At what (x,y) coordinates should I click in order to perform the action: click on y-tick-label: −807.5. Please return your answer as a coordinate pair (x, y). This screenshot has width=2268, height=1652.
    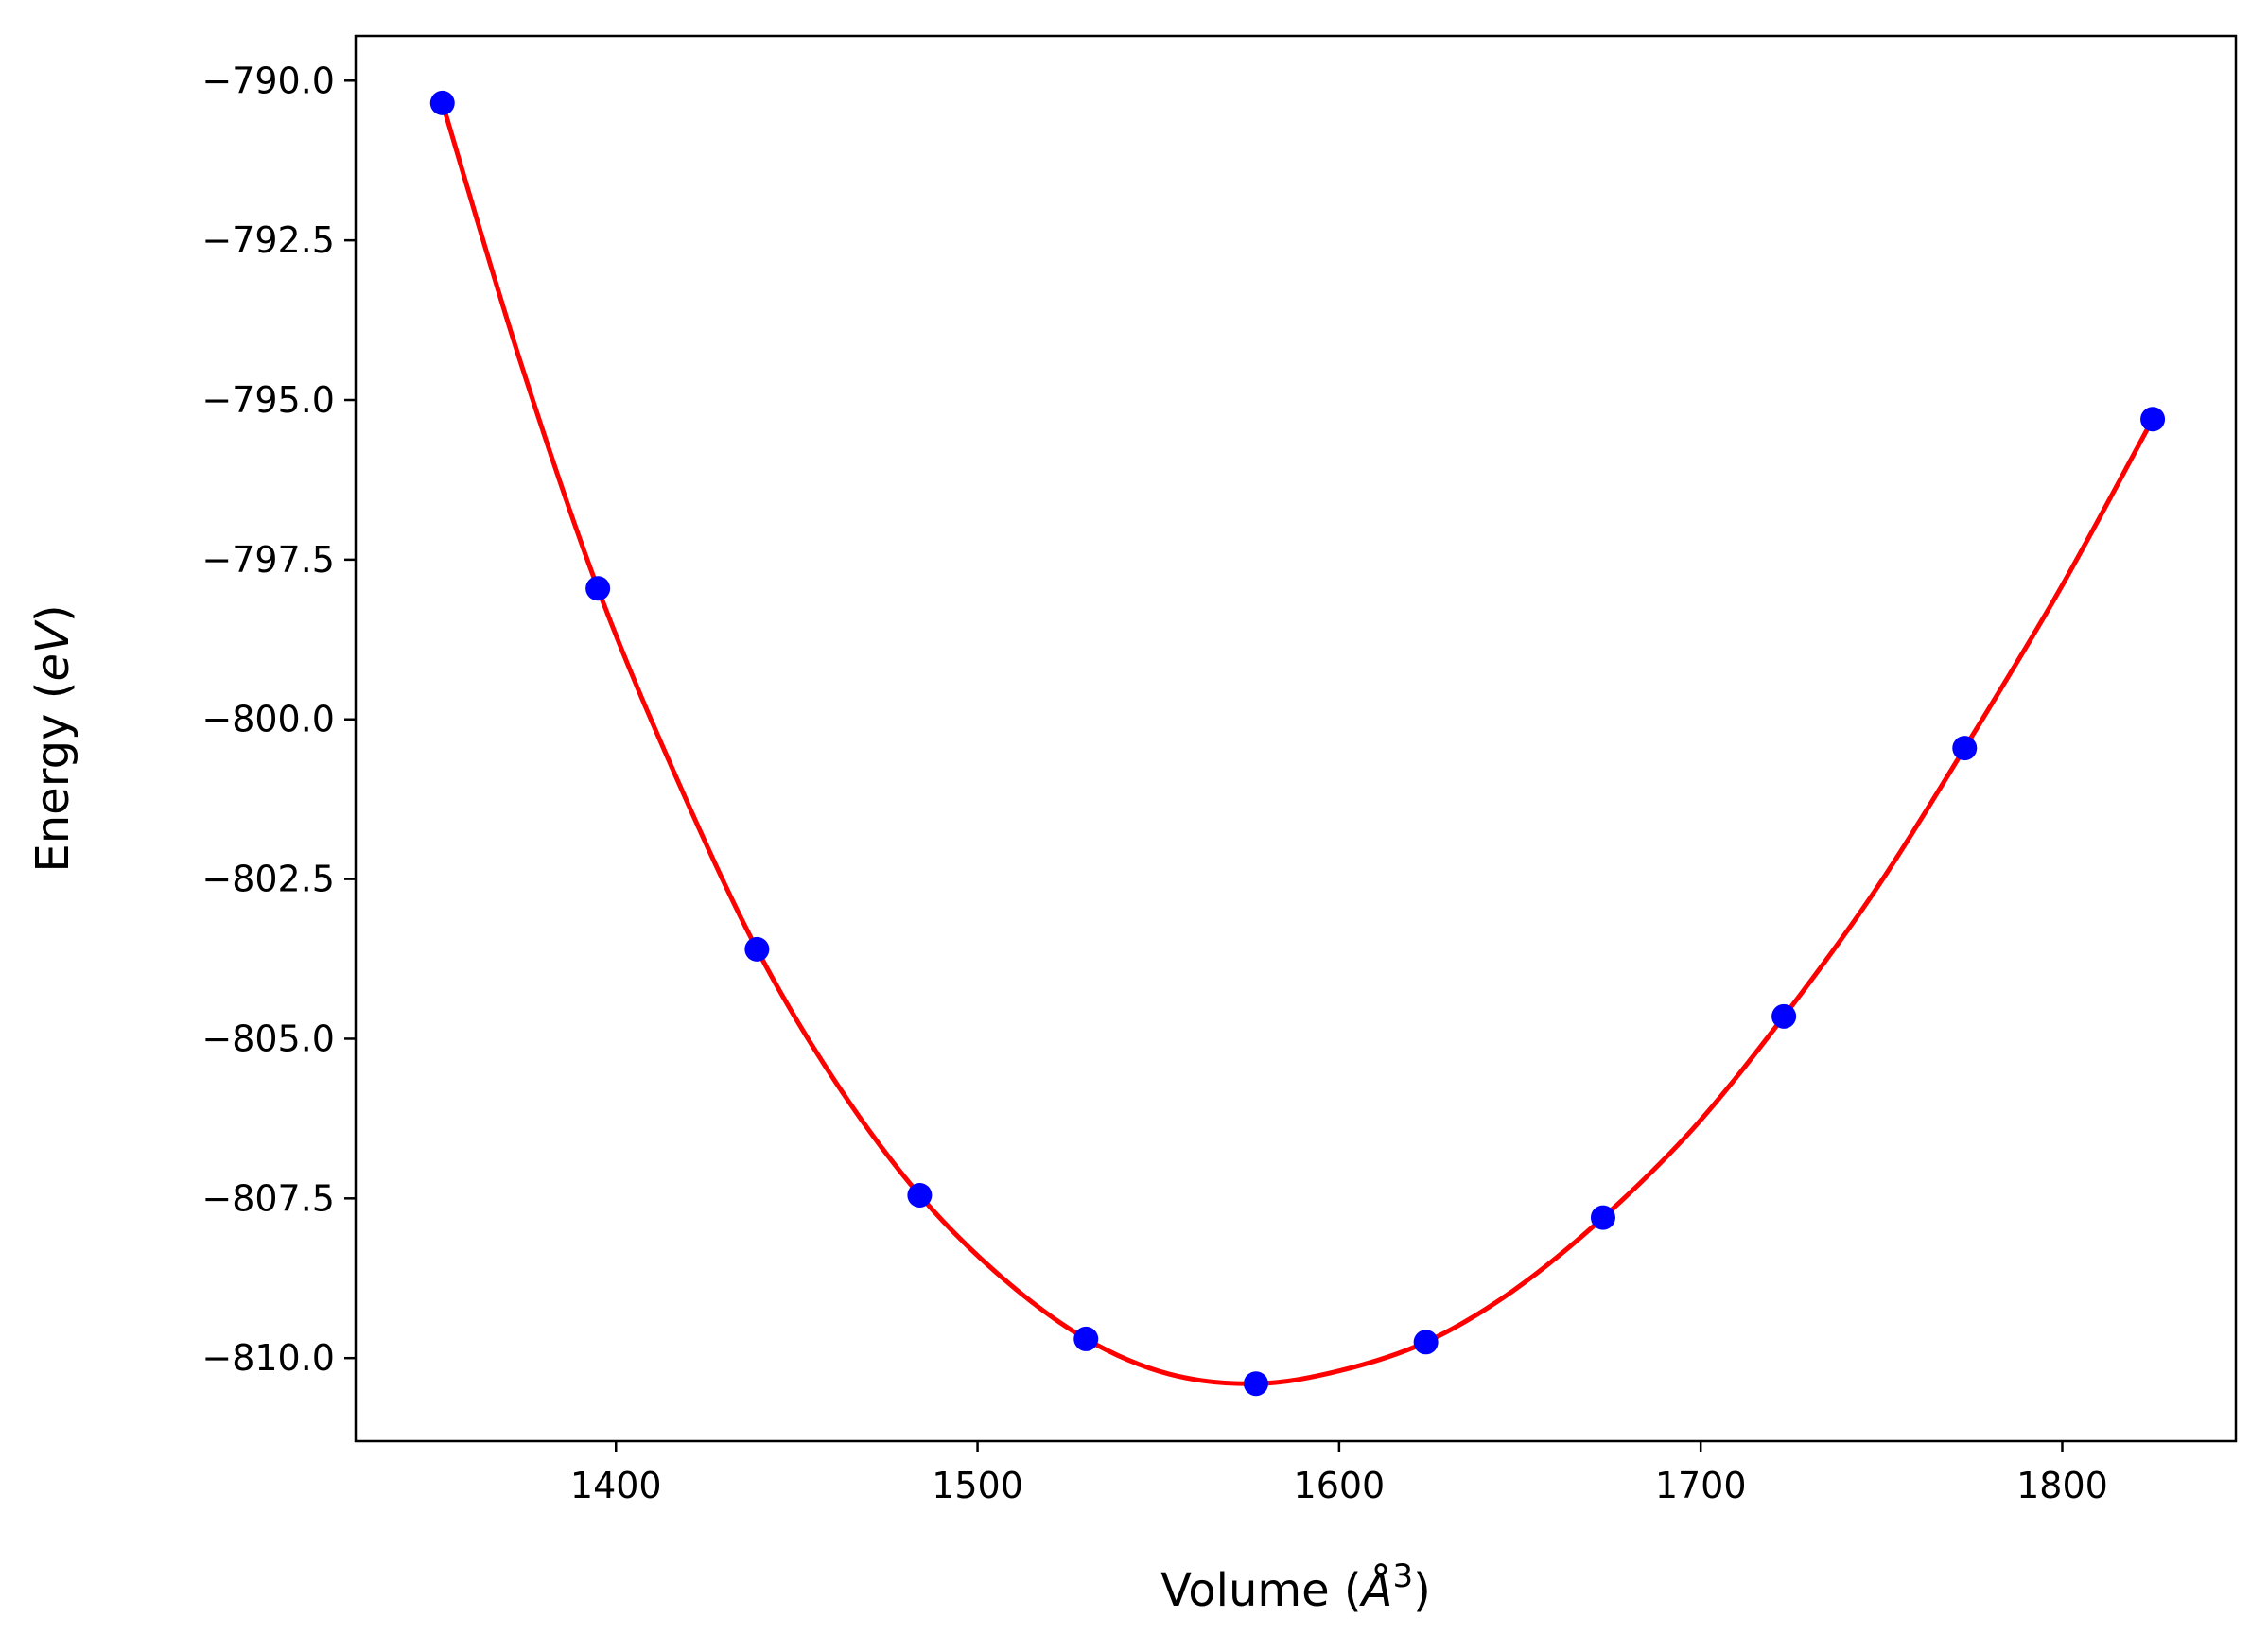
    Looking at the image, I should click on (268, 1198).